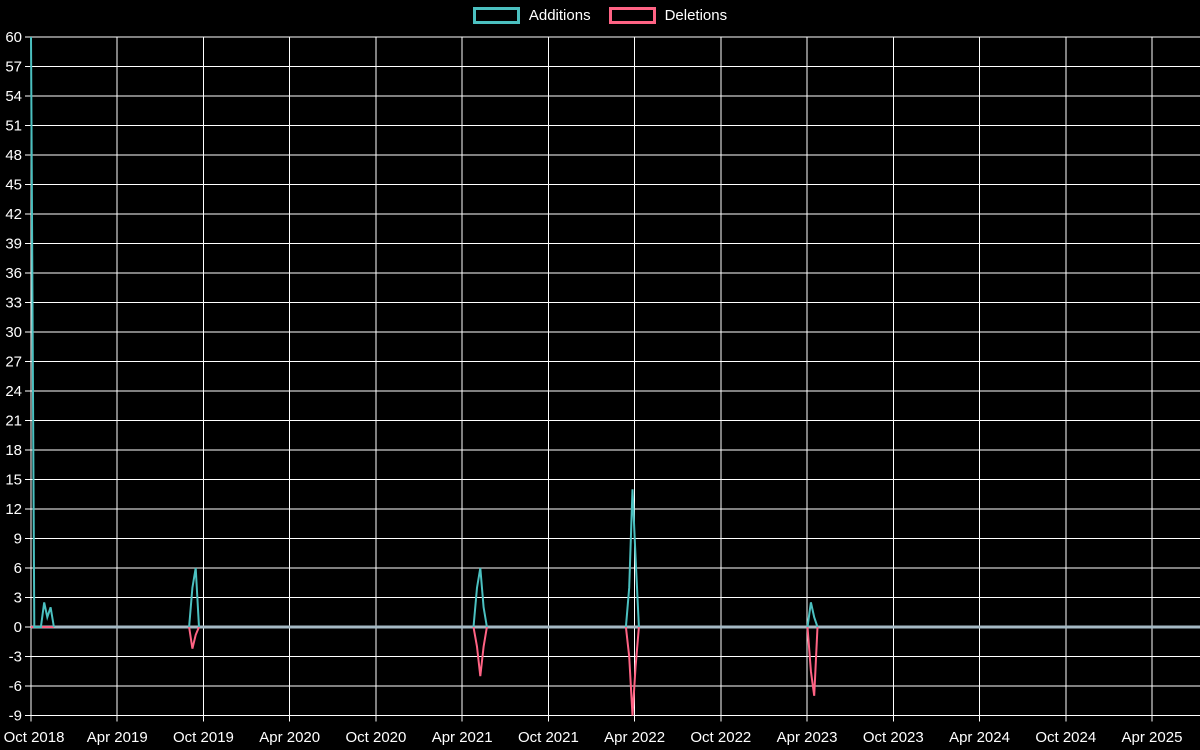 This screenshot has height=750, width=1200. I want to click on y-tick-label: 36, so click(13, 273).